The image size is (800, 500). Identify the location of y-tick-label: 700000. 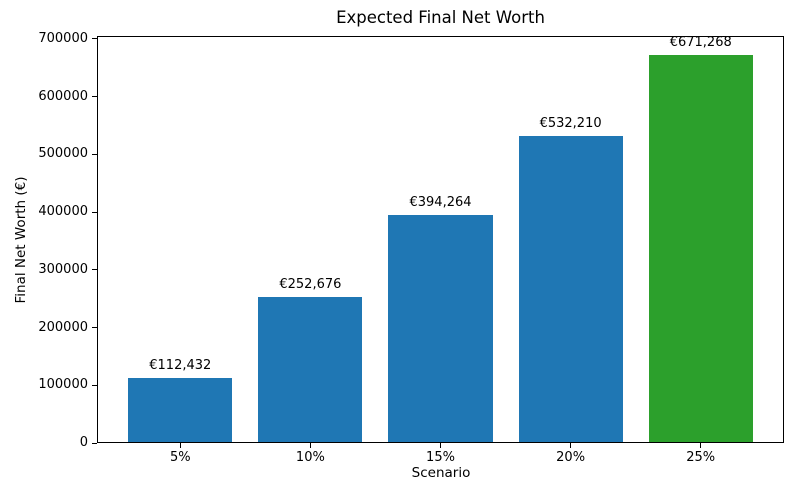
(63, 38).